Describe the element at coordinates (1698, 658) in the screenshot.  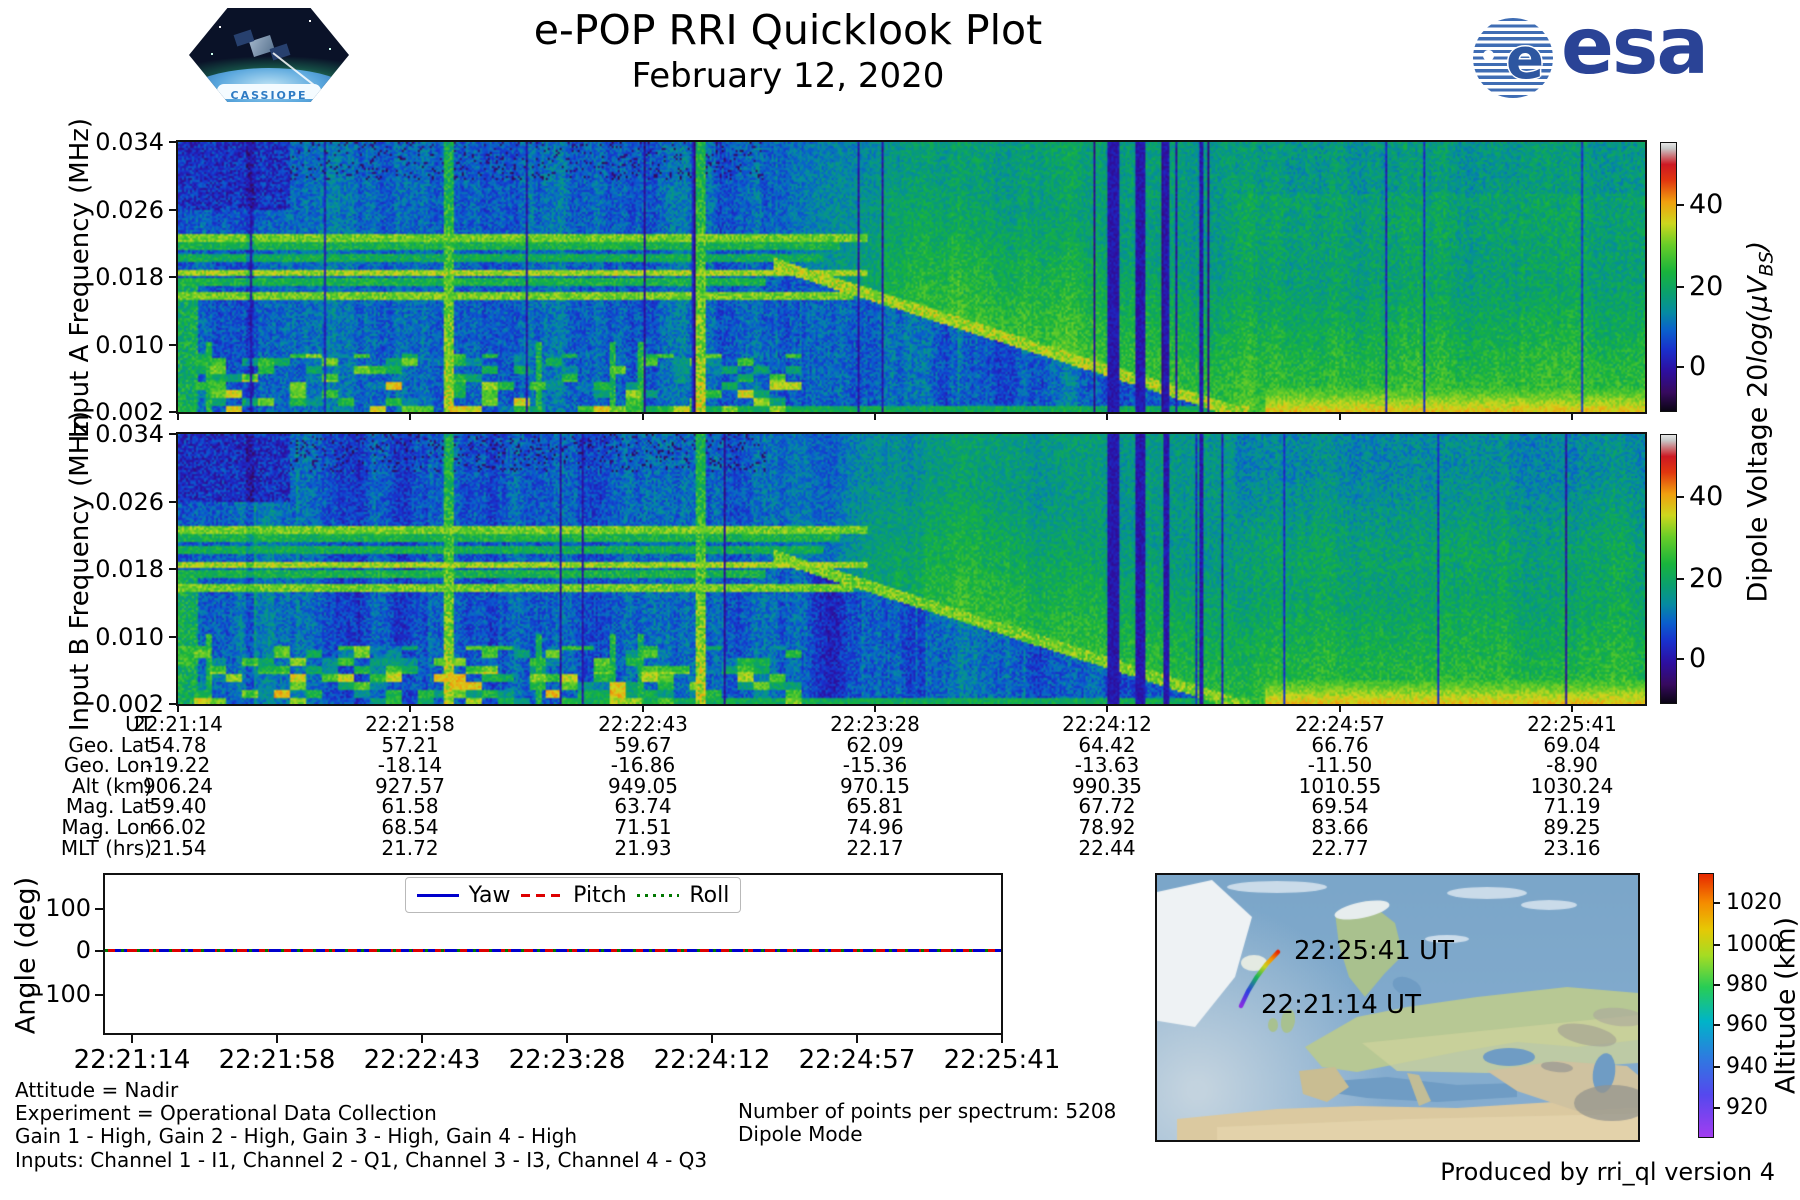
I see `colorbar-tick-label: 0` at that location.